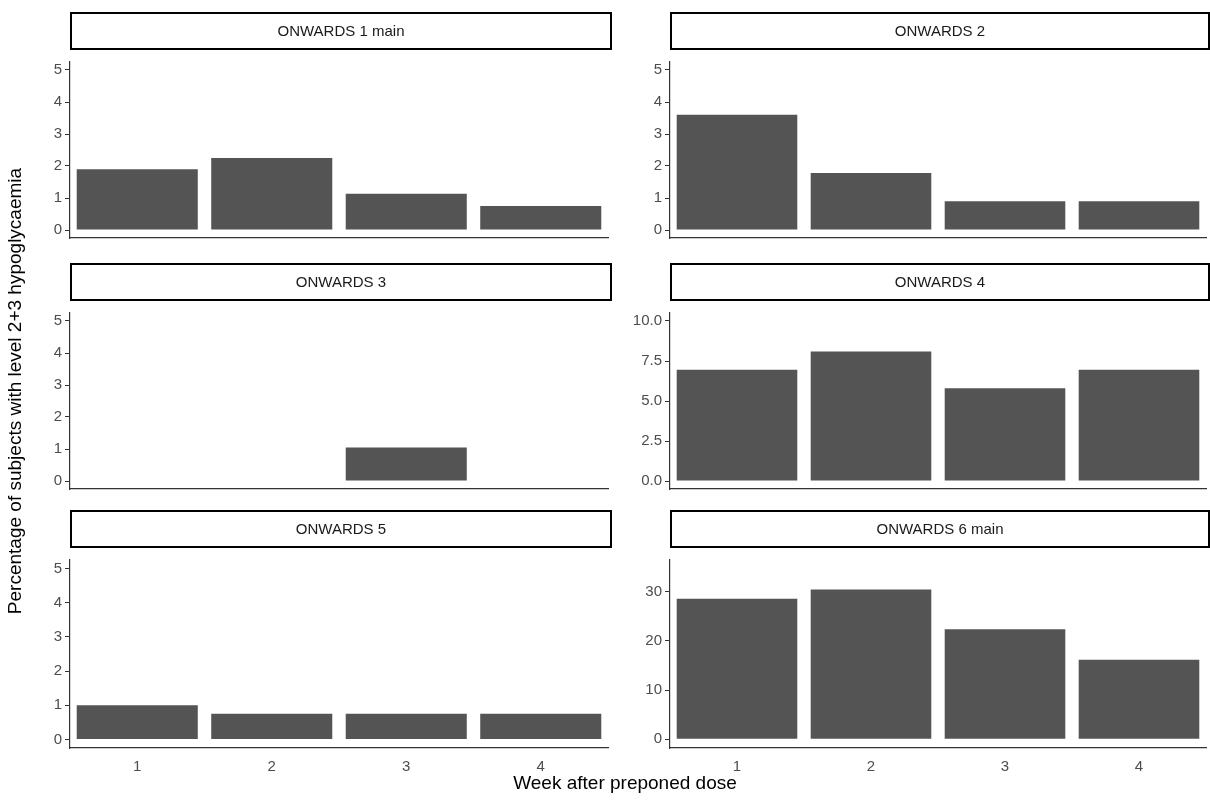 The width and height of the screenshot is (1210, 806). Describe the element at coordinates (647, 320) in the screenshot. I see `y-tick-label: 10.0` at that location.